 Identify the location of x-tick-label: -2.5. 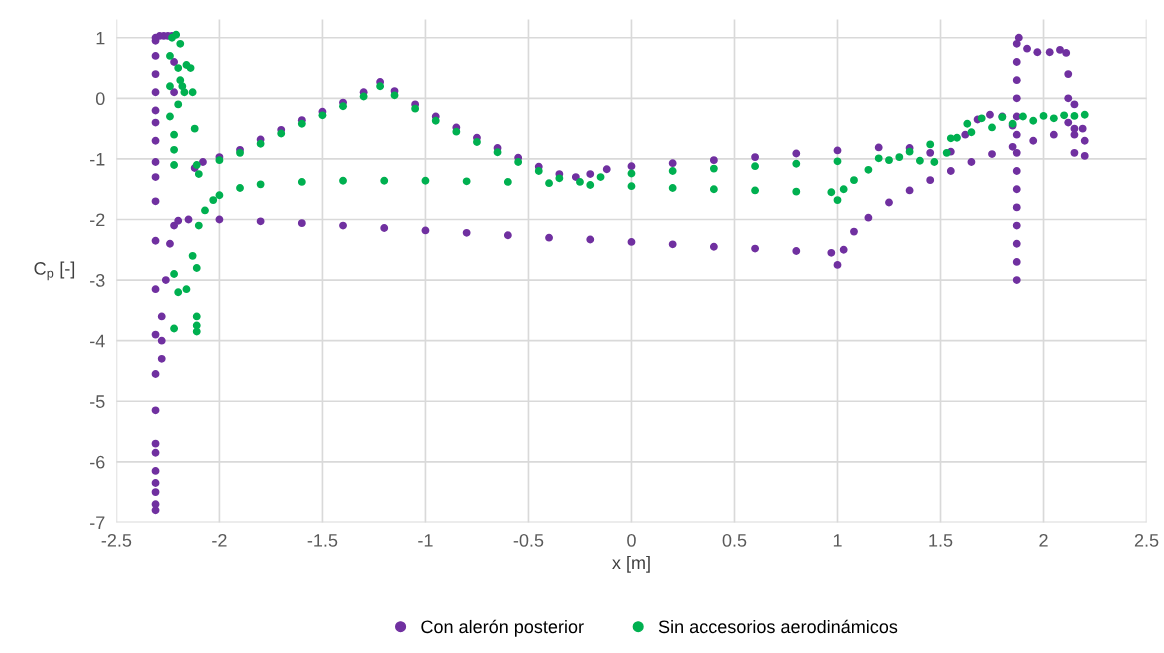
(116, 540).